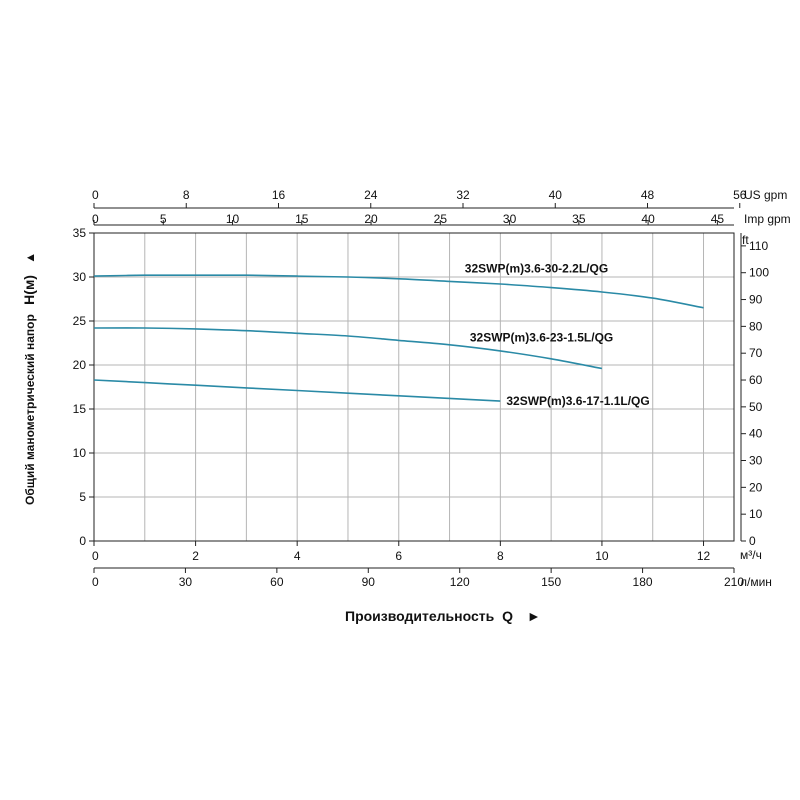  What do you see at coordinates (186, 582) in the screenshot?
I see `lmin-tick-label: 30` at bounding box center [186, 582].